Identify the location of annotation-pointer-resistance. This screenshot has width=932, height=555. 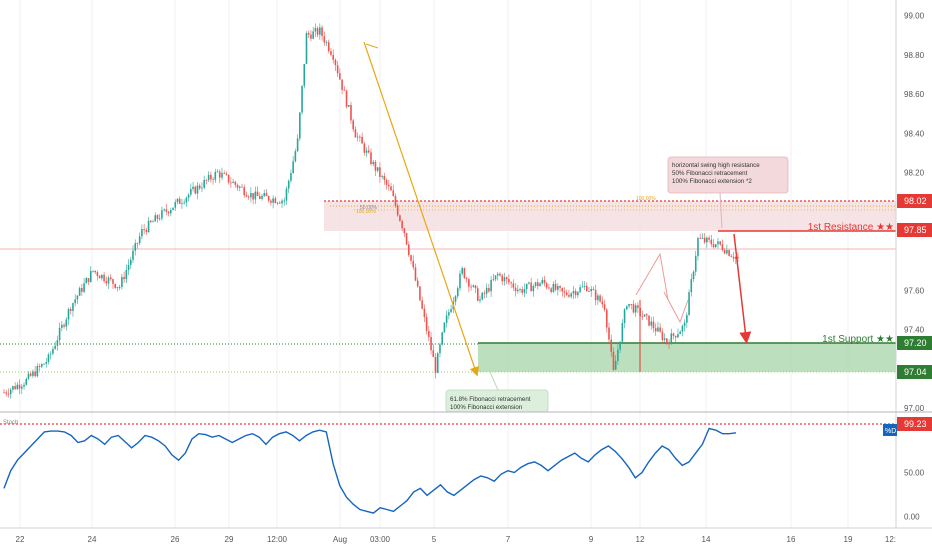
(721, 210).